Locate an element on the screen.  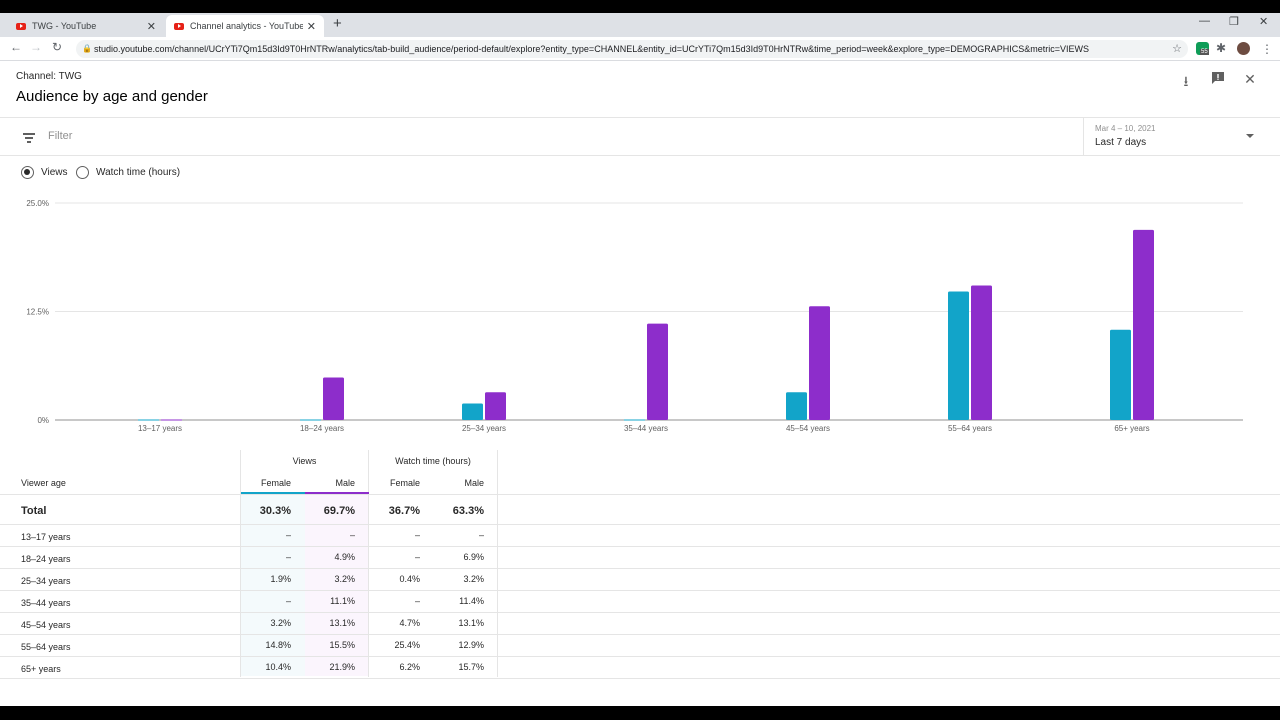
tab-label: TWG - YouTube is located at coordinates (64, 26).